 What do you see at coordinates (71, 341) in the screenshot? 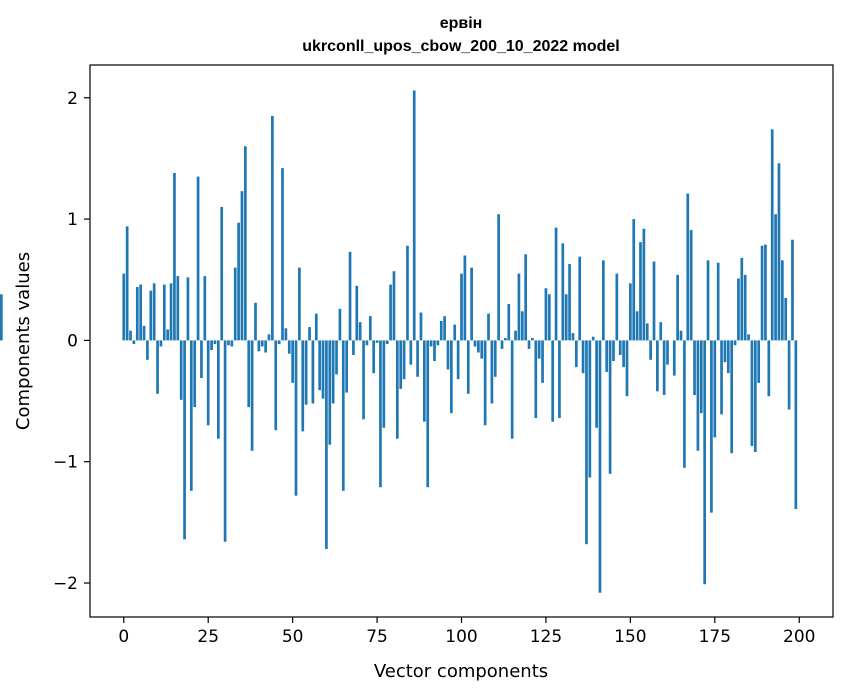
I see `y-axis-ticks: −2 −1 0 1 2` at bounding box center [71, 341].